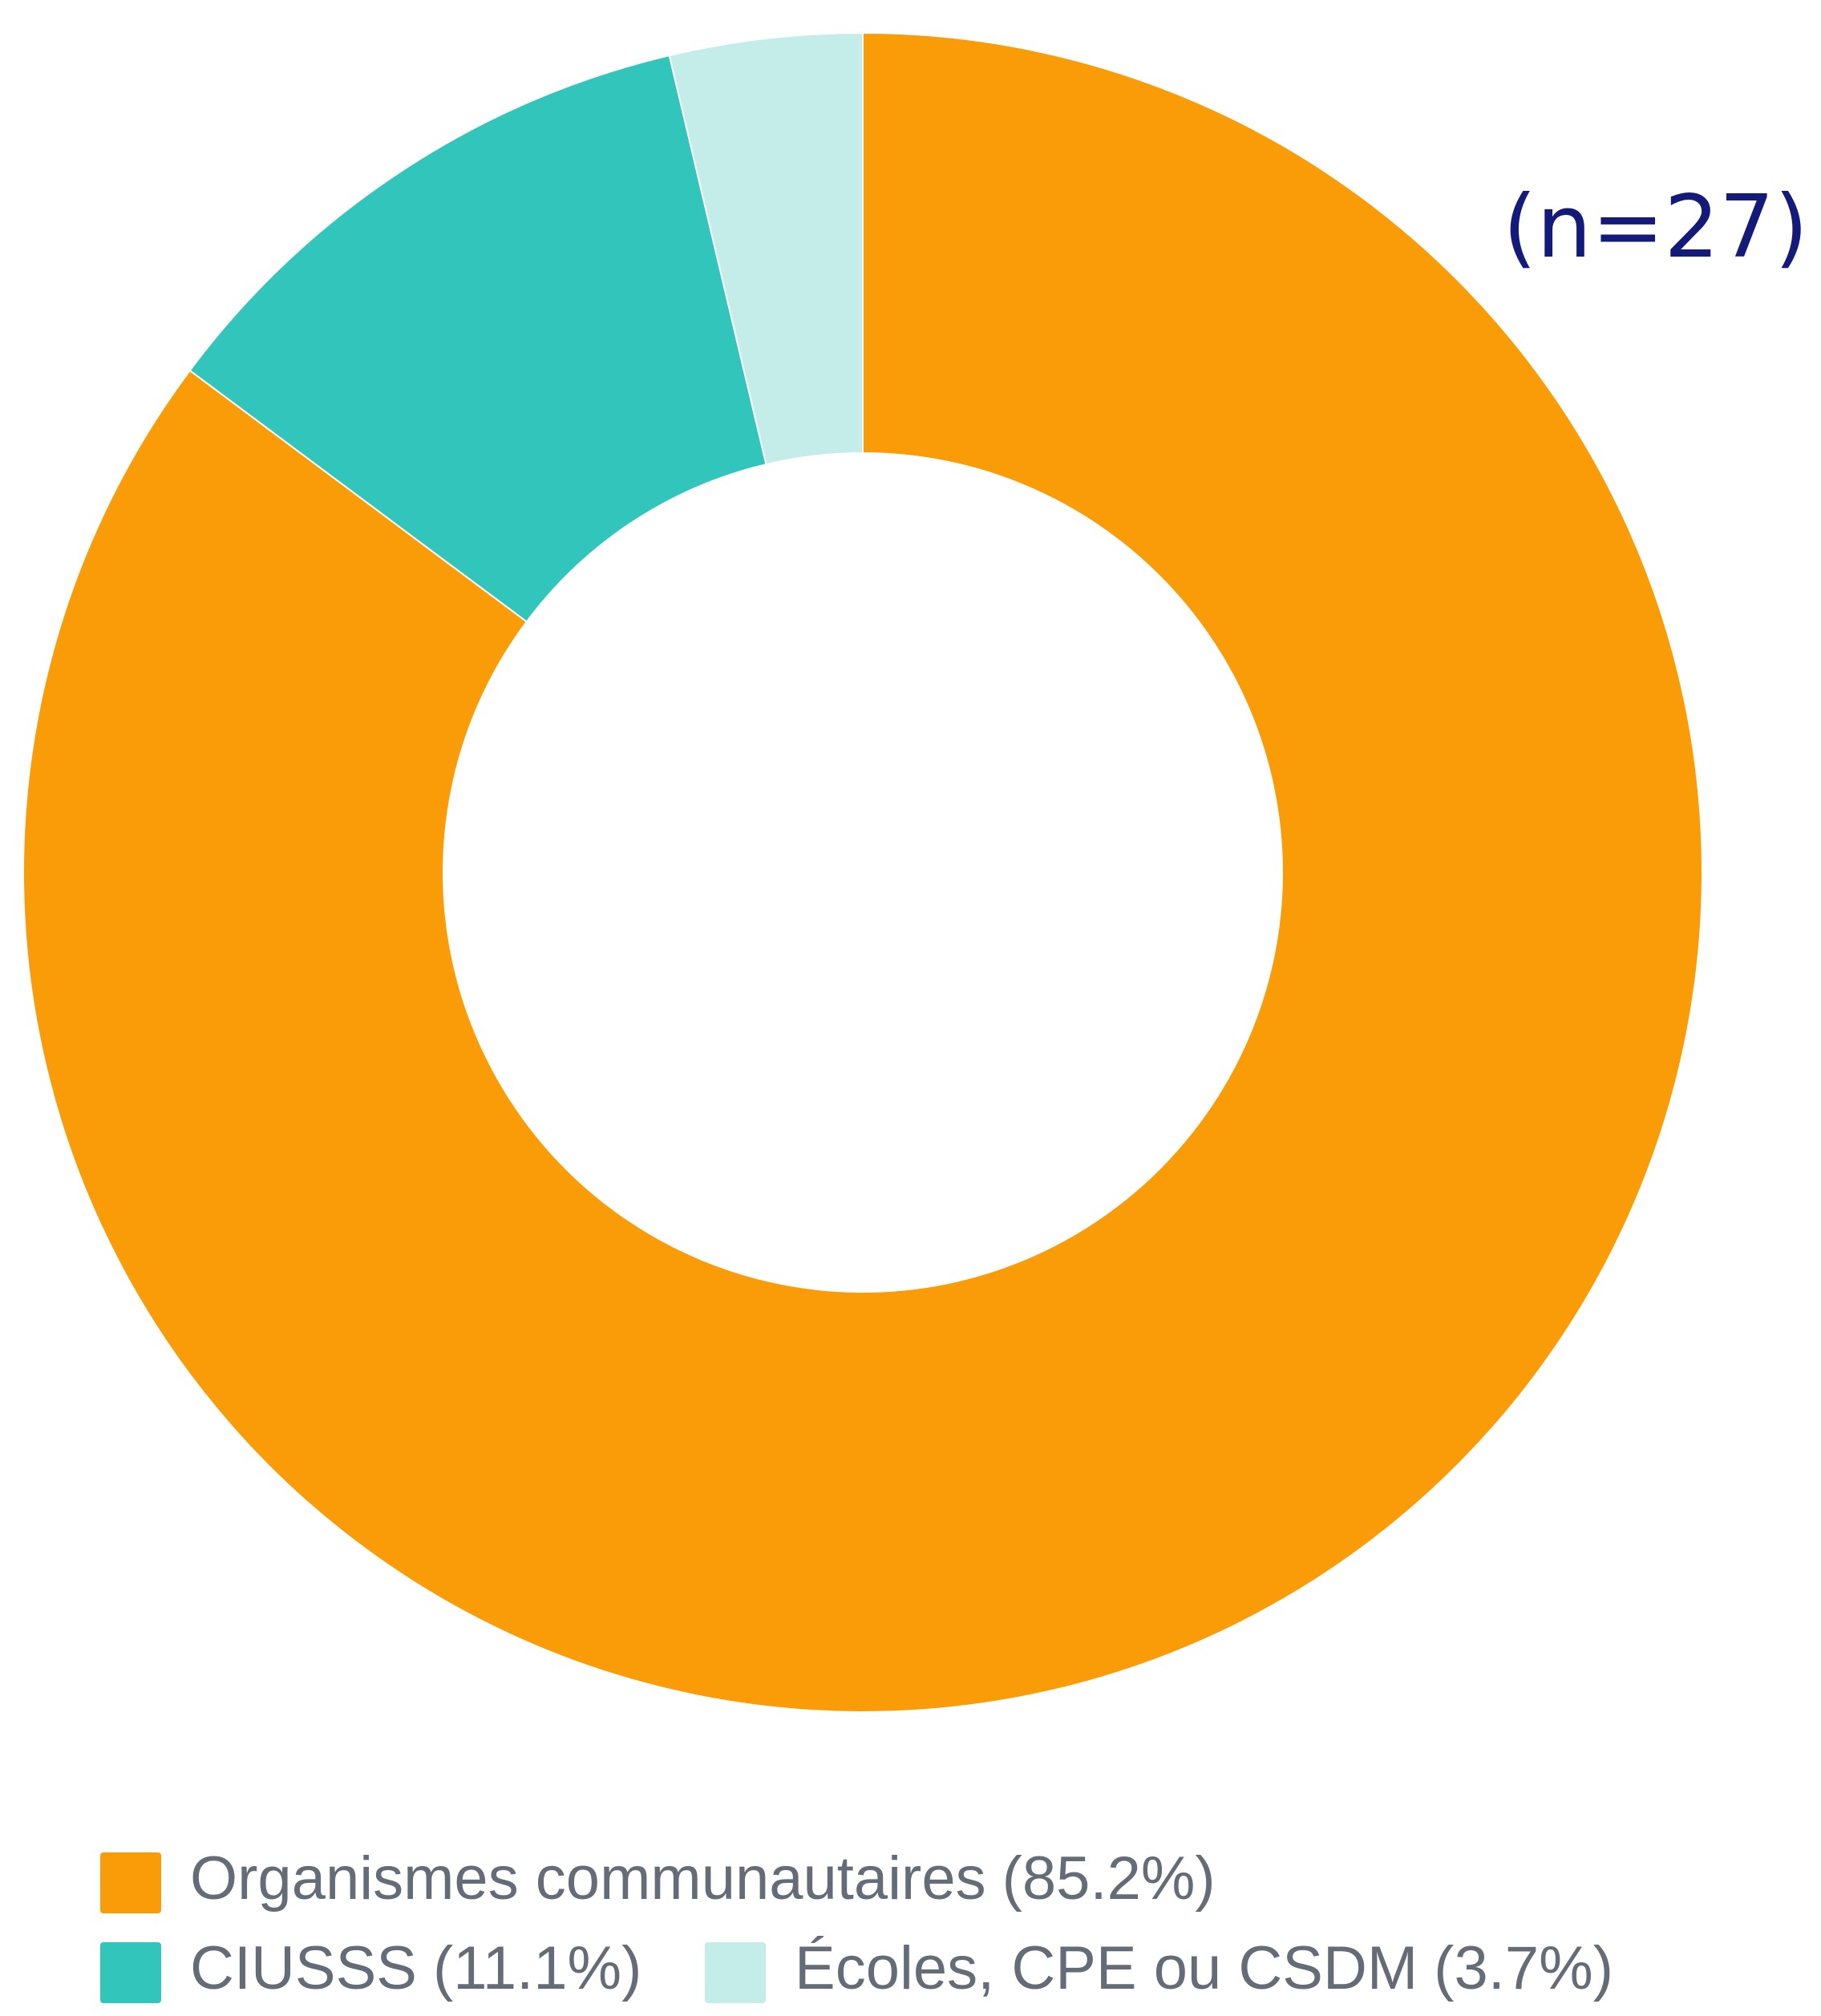 Image resolution: width=1821 pixels, height=2016 pixels. What do you see at coordinates (1655, 227) in the screenshot?
I see `sample-size: (n=27)` at bounding box center [1655, 227].